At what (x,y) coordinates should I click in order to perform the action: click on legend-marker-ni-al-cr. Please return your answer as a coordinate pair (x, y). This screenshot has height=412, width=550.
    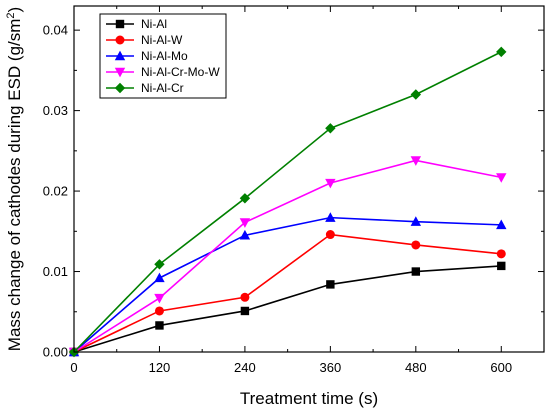
    Looking at the image, I should click on (120, 88).